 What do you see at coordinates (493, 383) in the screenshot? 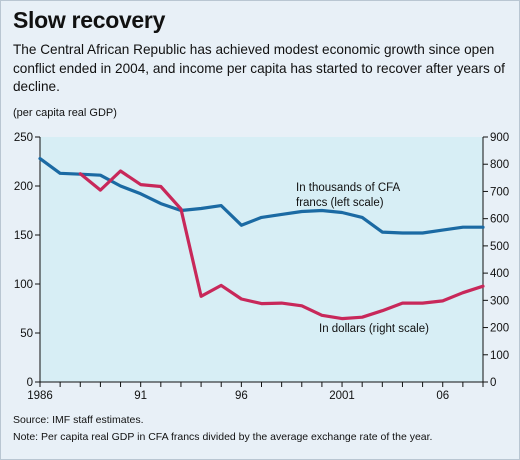
I see `right-tick-label: 0` at bounding box center [493, 383].